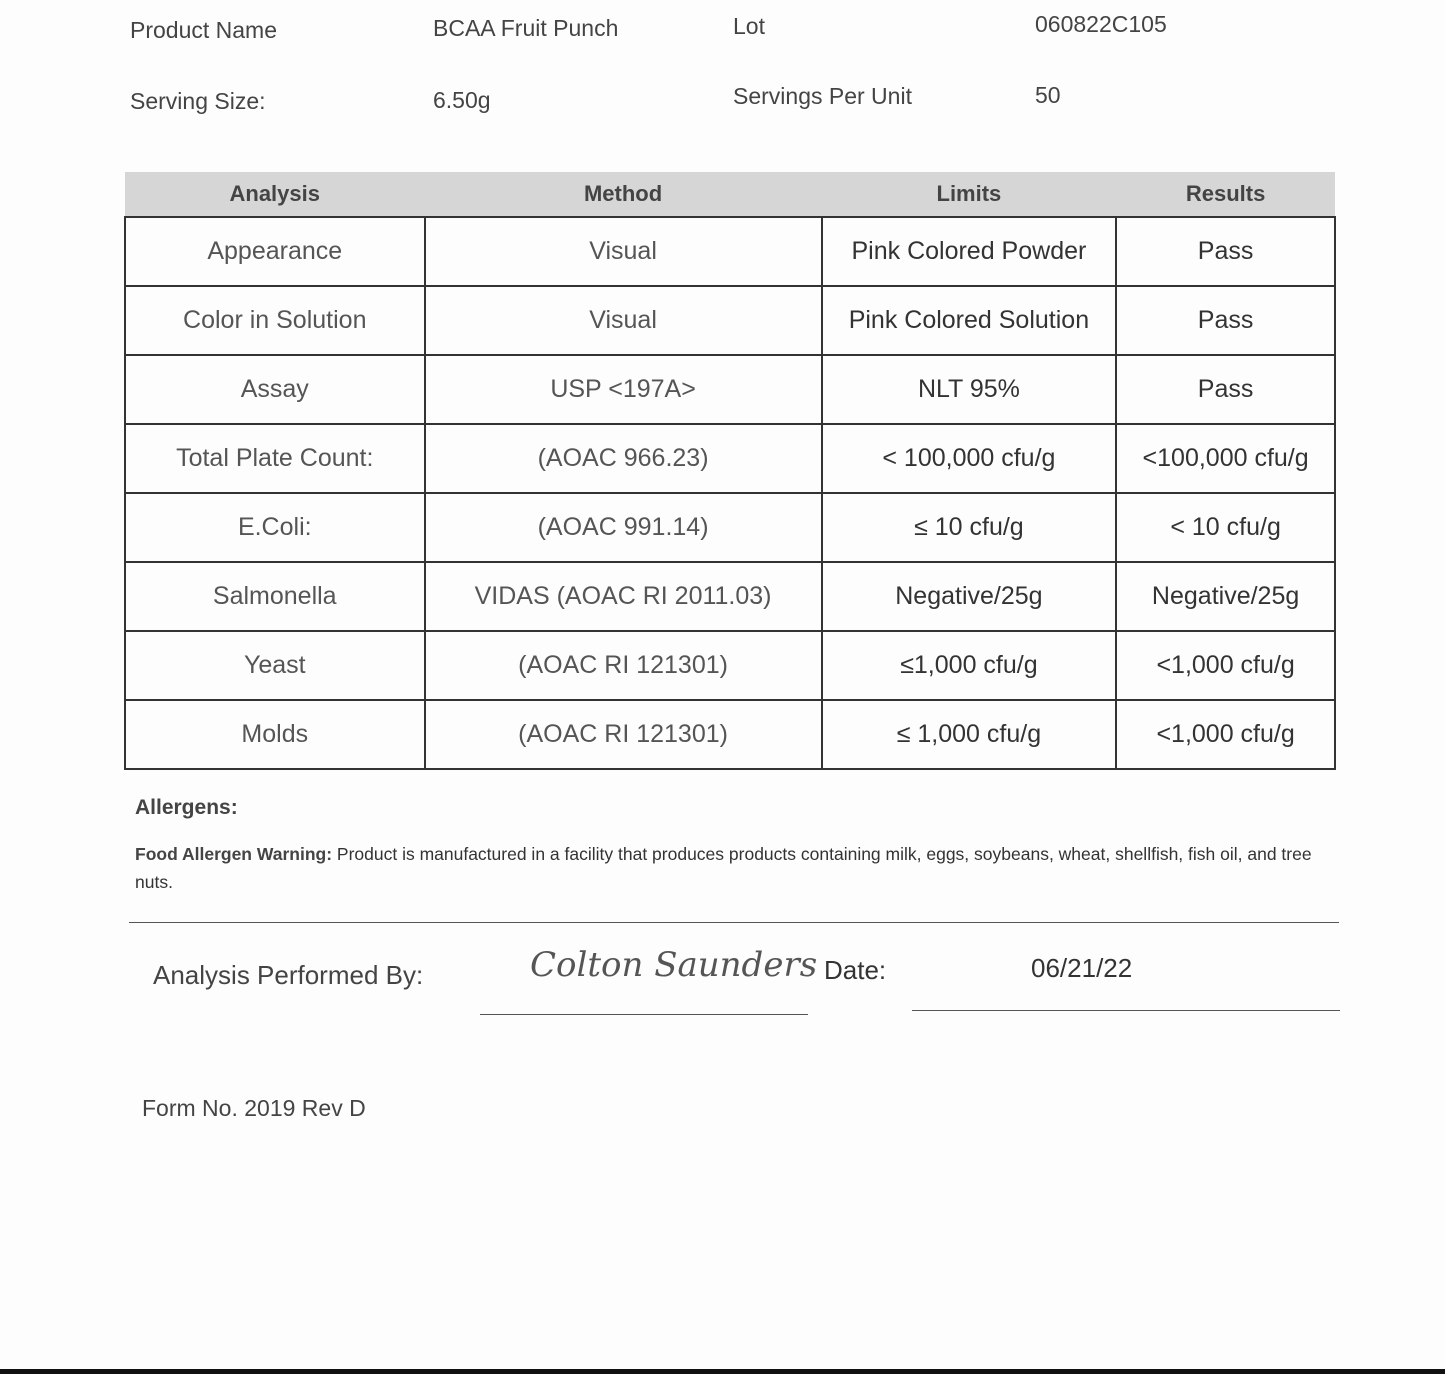 Image resolution: width=1445 pixels, height=1374 pixels. What do you see at coordinates (275, 527) in the screenshot?
I see `analysis-cell: E.Coli:` at bounding box center [275, 527].